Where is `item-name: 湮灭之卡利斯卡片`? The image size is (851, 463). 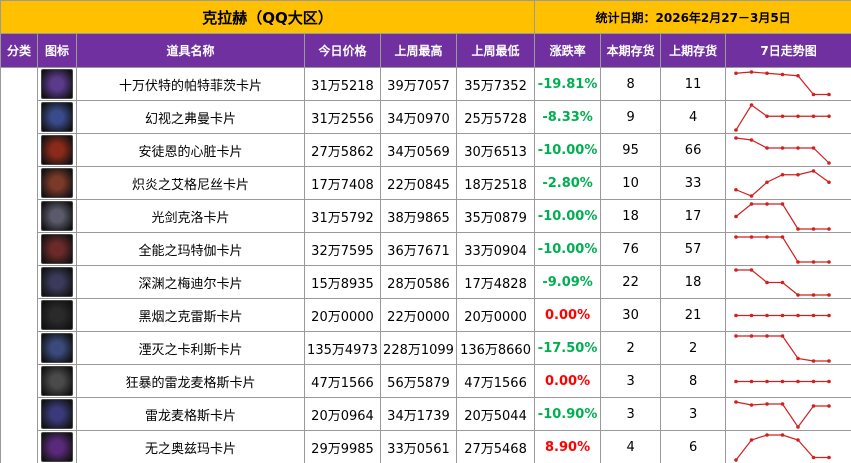 item-name: 湮灭之卡利斯卡片 is located at coordinates (190, 348).